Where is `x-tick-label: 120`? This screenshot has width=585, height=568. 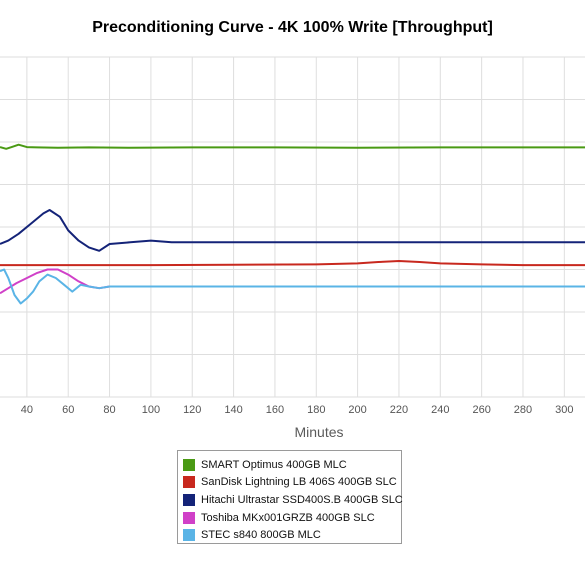 x-tick-label: 120 is located at coordinates (192, 410).